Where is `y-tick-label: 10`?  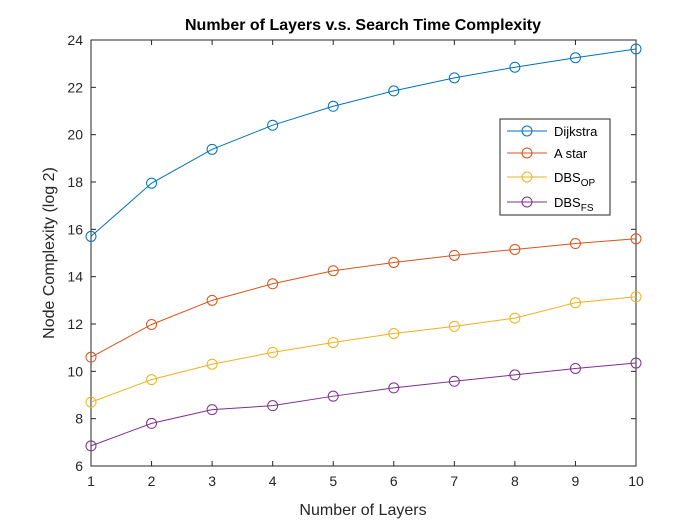
y-tick-label: 10 is located at coordinates (75, 371).